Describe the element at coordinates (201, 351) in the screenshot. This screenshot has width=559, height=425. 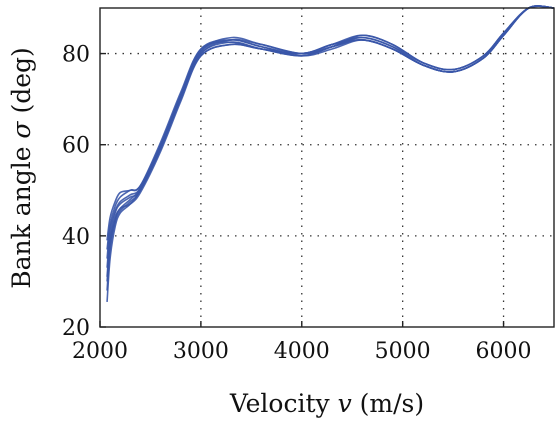
I see `x-tick-label: 3000` at that location.